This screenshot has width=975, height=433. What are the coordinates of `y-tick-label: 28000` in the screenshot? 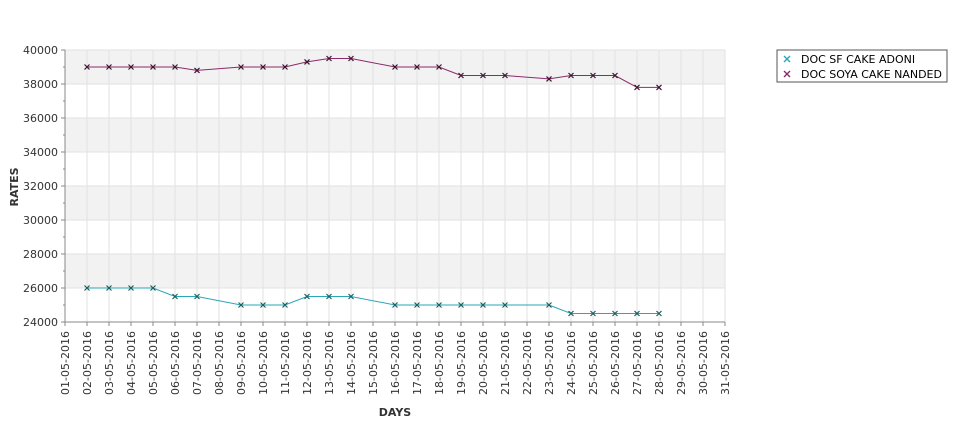 It's located at (40, 254).